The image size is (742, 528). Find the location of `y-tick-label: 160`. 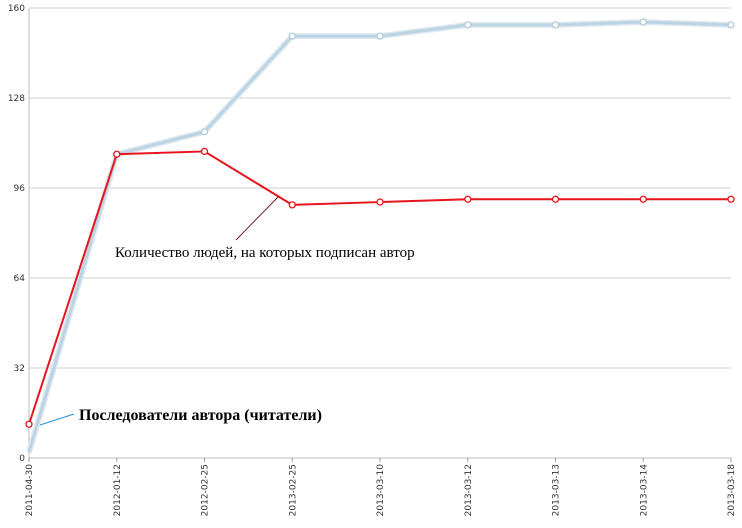

y-tick-label: 160 is located at coordinates (16, 9).